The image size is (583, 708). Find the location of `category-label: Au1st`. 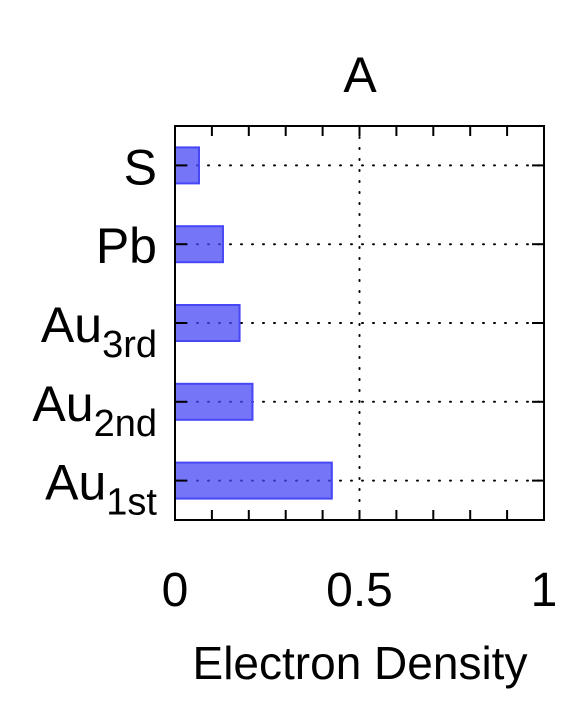

category-label: Au1st is located at coordinates (101, 489).